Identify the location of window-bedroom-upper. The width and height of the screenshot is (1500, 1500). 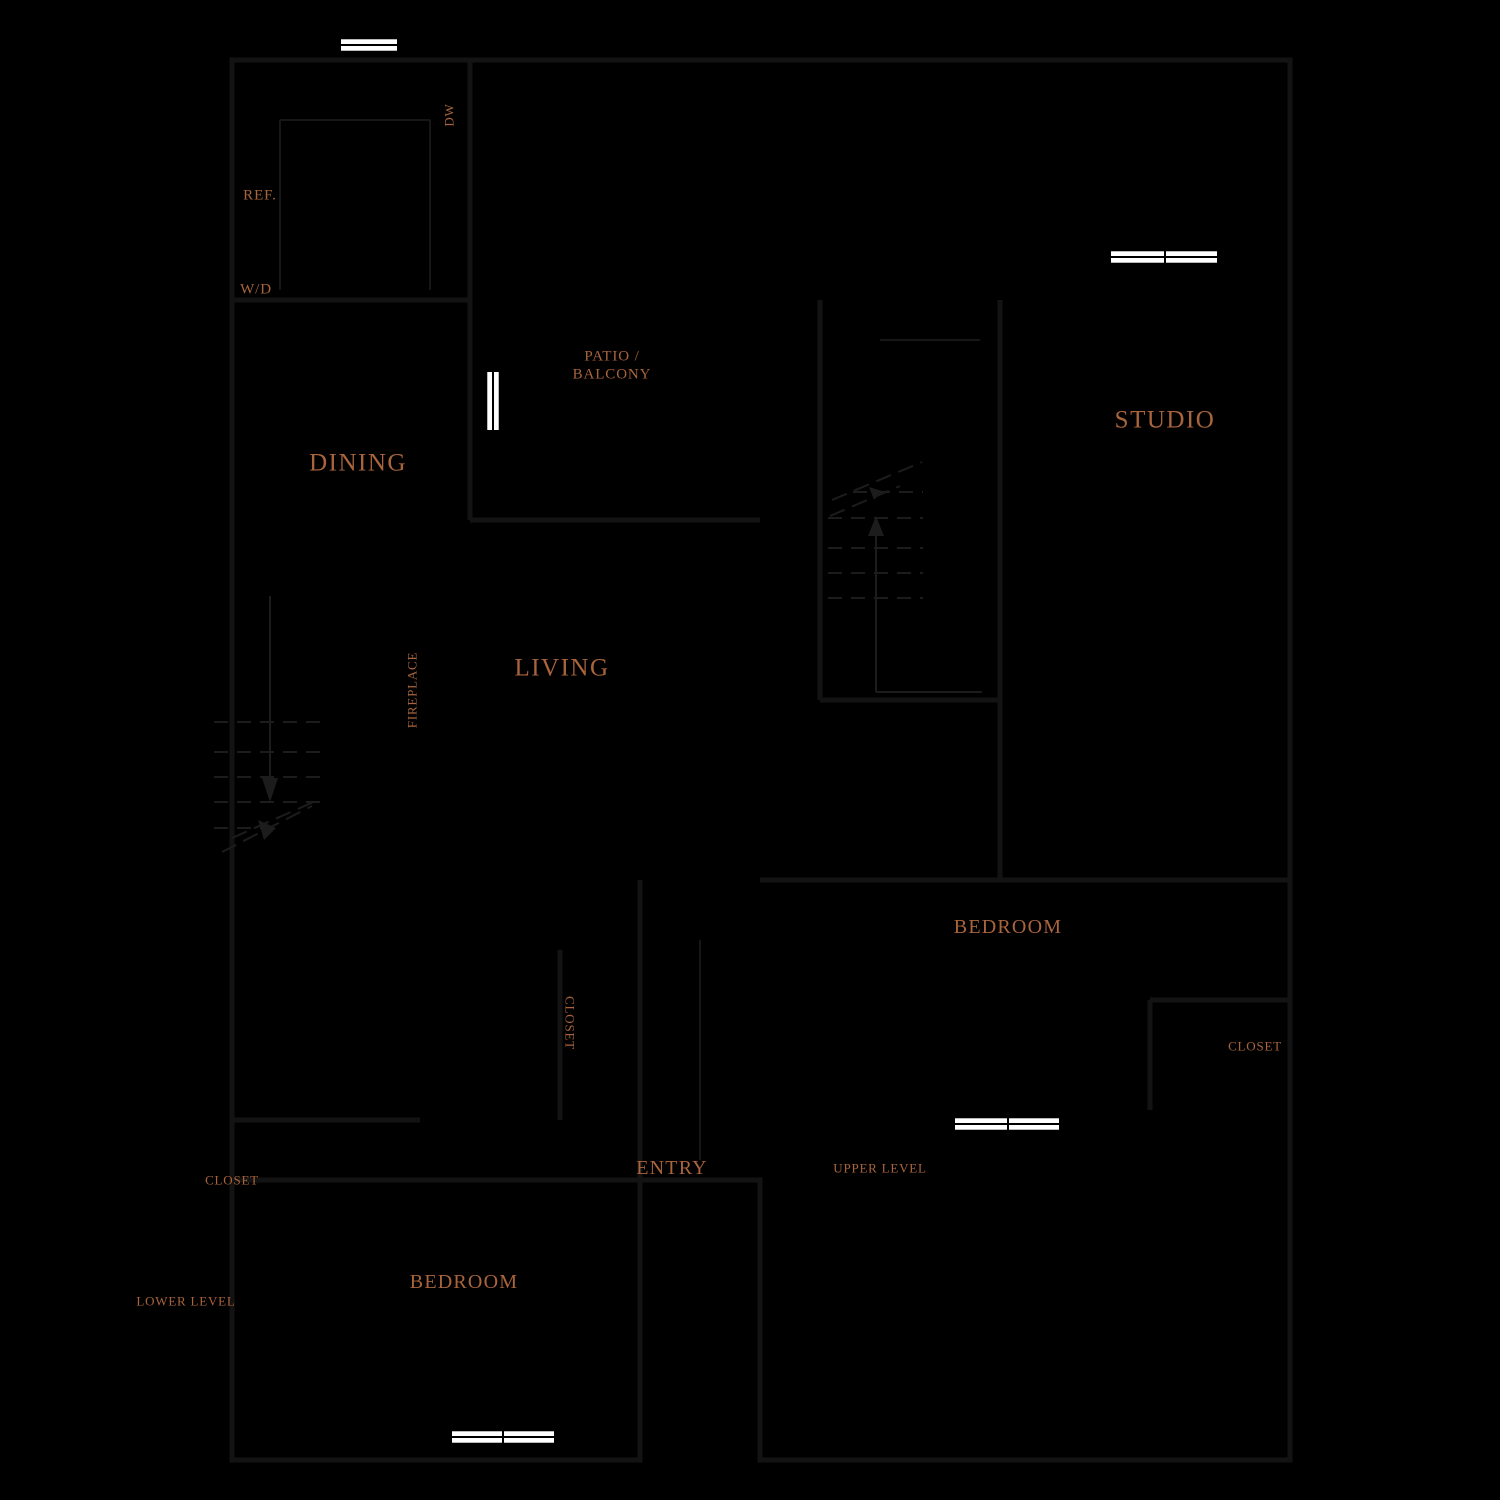
(1007, 1124).